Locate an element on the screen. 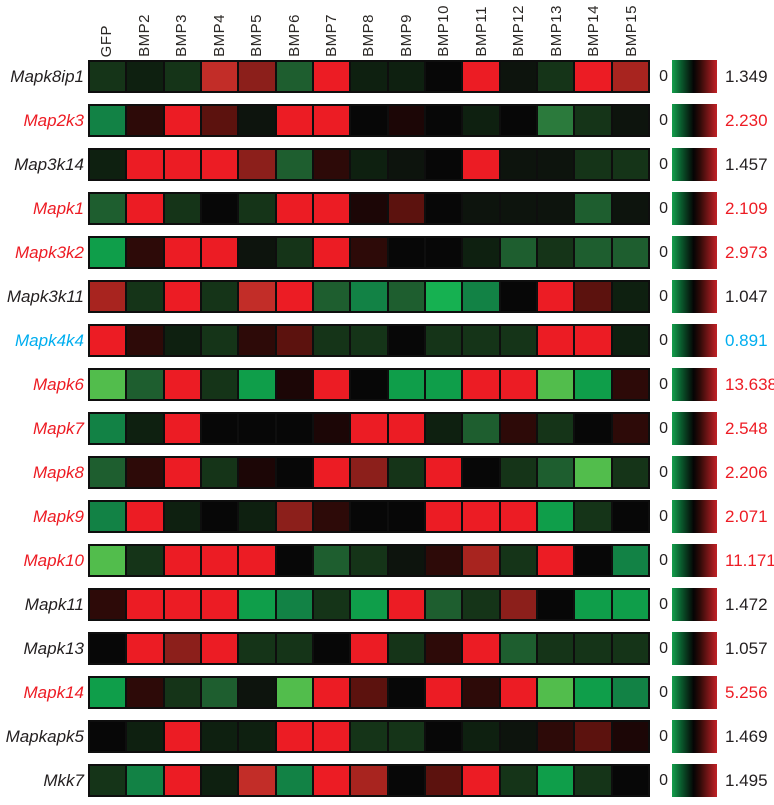 The image size is (774, 805). column-header-label: BMP7 is located at coordinates (332, 35).